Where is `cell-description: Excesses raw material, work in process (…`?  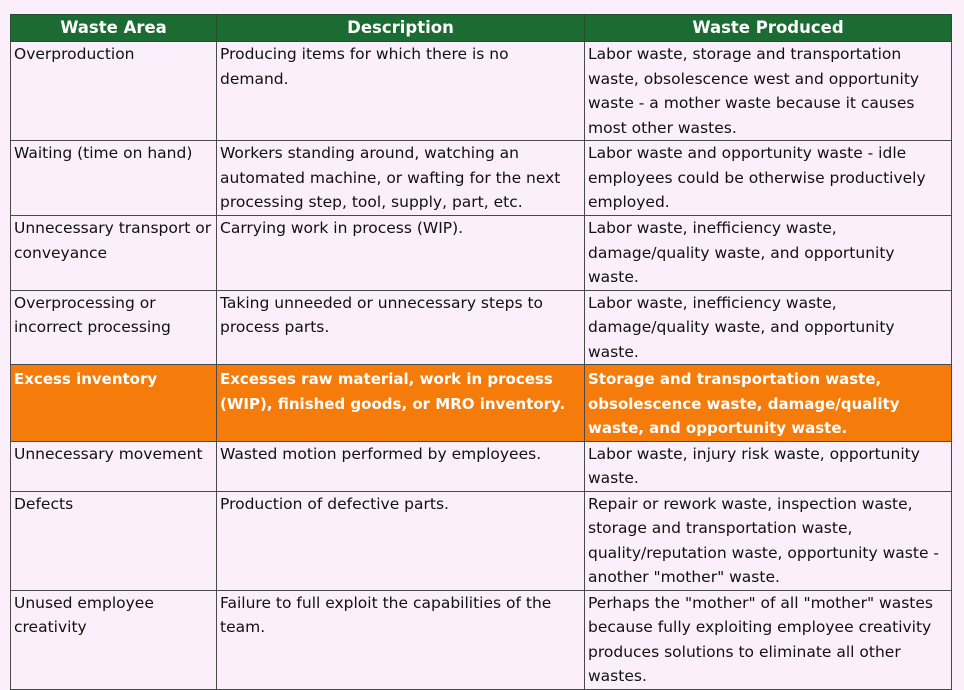 cell-description: Excesses raw material, work in process (… is located at coordinates (400, 403).